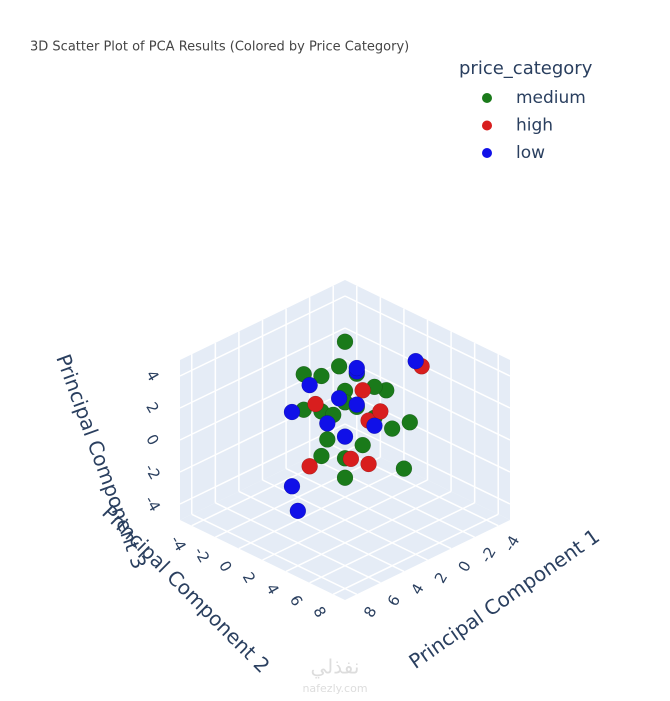 The image size is (670, 701). What do you see at coordinates (530, 153) in the screenshot?
I see `legend-label: low` at bounding box center [530, 153].